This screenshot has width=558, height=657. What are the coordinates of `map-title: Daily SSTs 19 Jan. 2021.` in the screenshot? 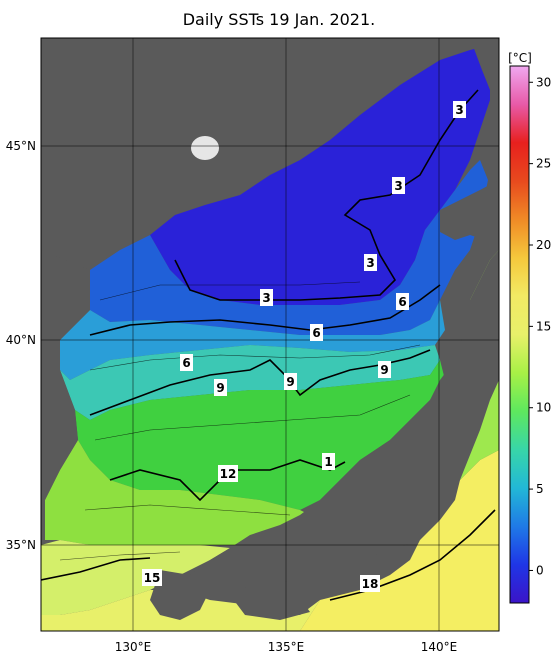 It's located at (279, 19).